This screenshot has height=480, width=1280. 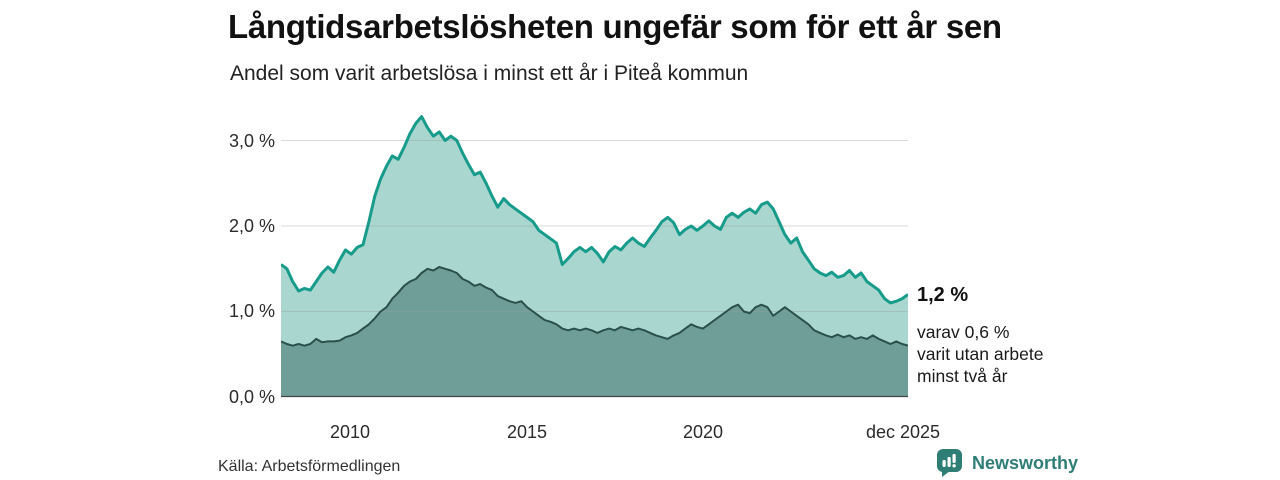 I want to click on y-tick-1: 1,0 %, so click(x=251, y=311).